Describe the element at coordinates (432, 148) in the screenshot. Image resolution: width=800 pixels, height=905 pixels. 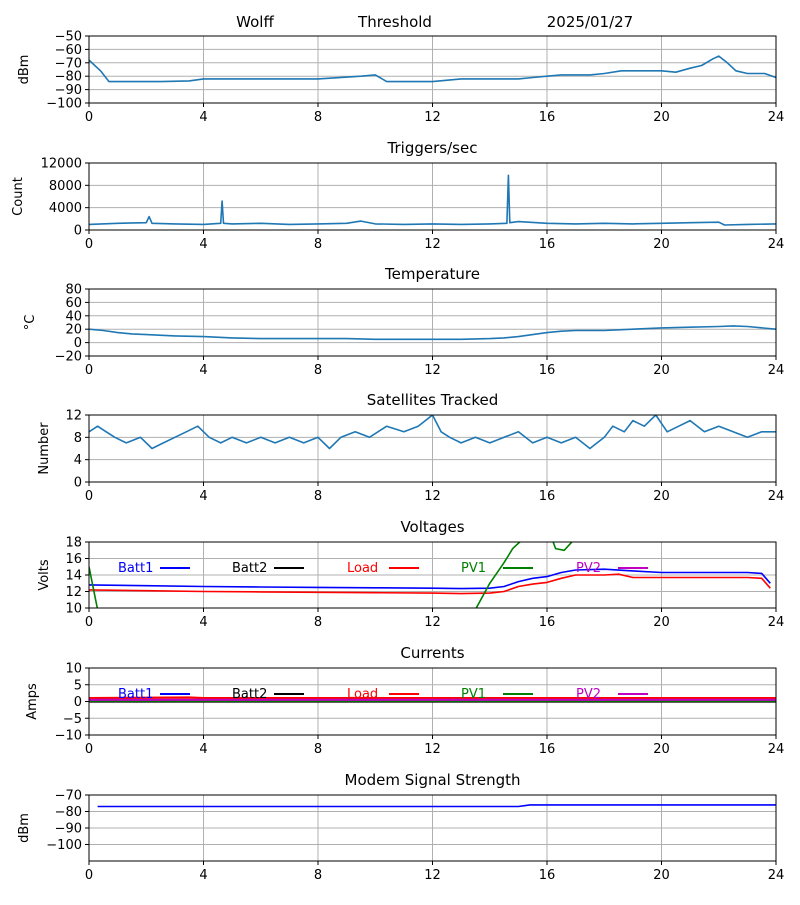
I see `chart-title: Triggers/sec` at that location.